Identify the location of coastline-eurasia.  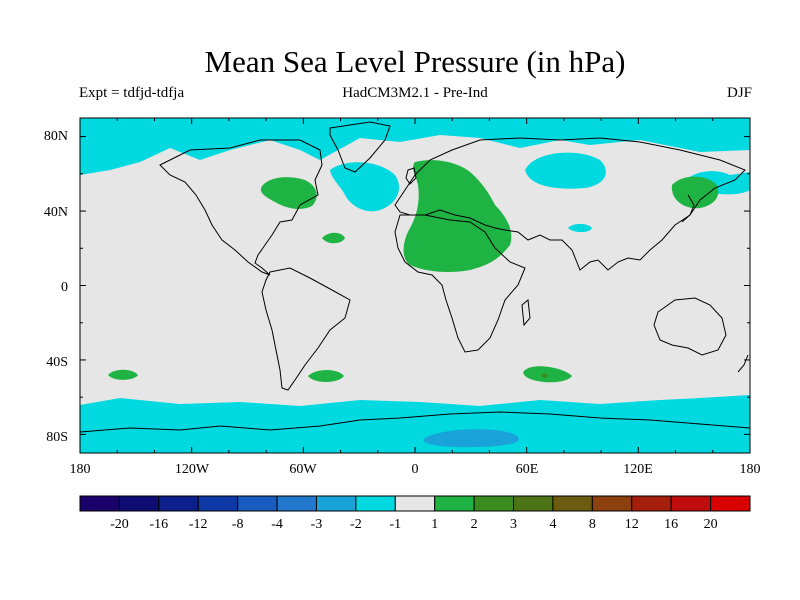
(570, 204).